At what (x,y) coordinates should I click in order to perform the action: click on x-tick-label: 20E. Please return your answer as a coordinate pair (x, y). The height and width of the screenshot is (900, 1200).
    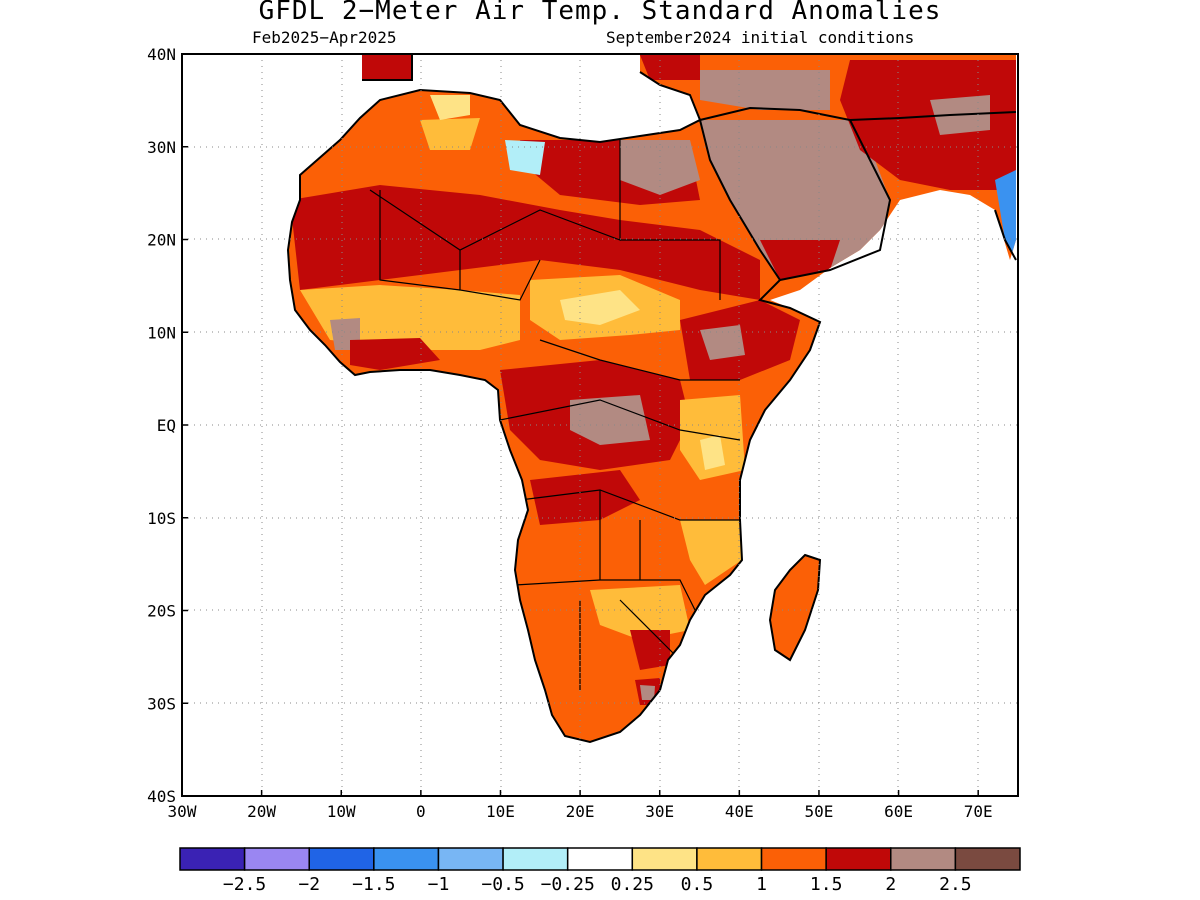
    Looking at the image, I should click on (580, 811).